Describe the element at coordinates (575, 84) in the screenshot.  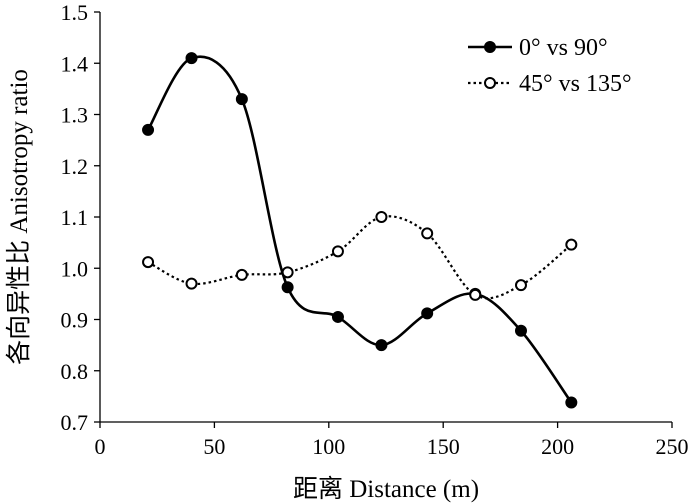
I see `legend-label: 45° vs 135°` at that location.